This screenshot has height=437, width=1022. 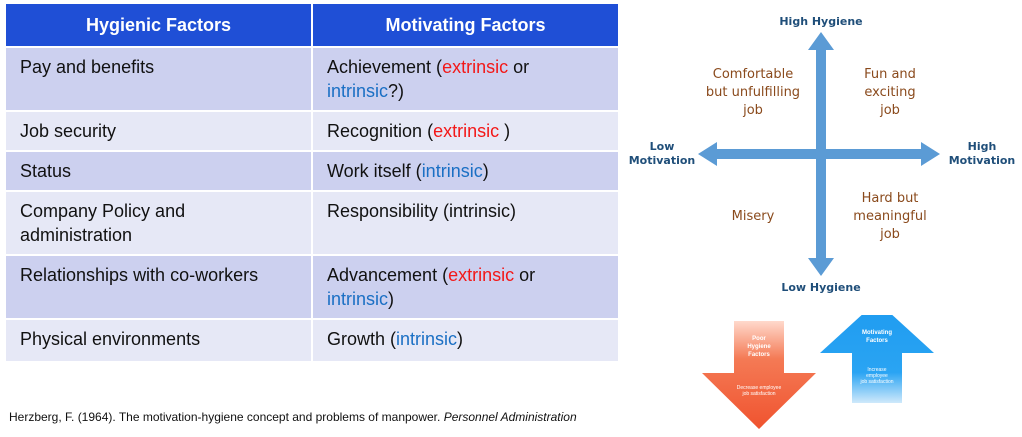 I want to click on motivating-subtitle: Increase employee job satisfaction, so click(x=877, y=376).